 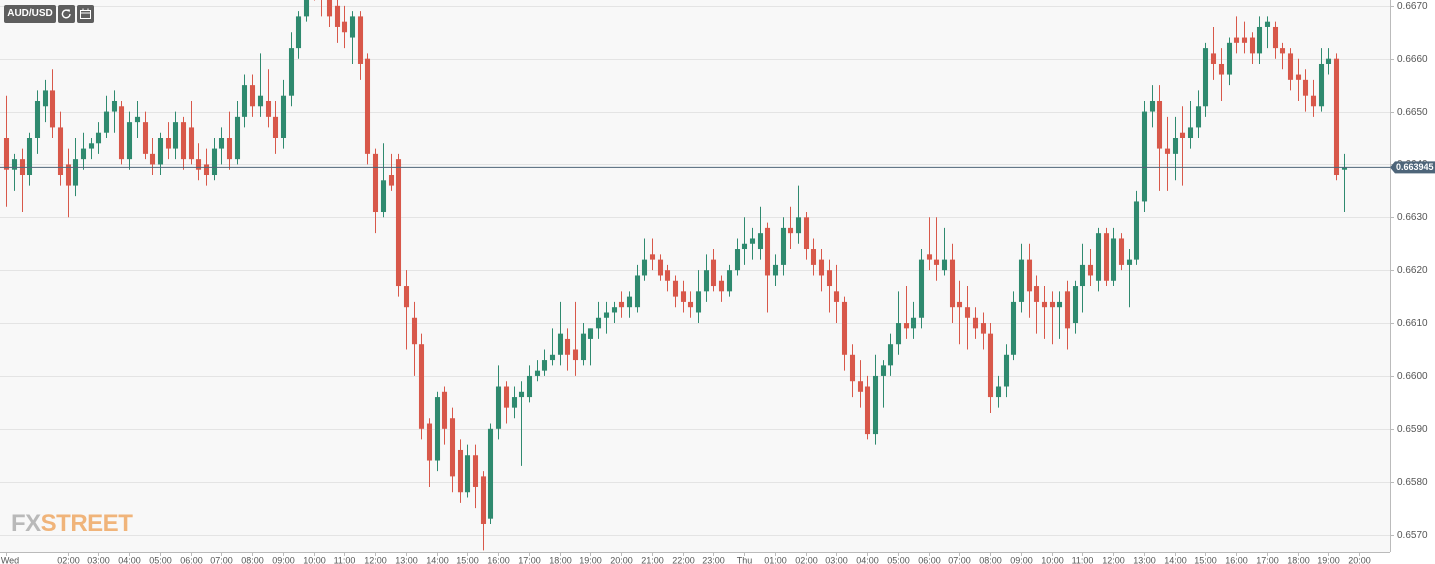 I want to click on x-tick-label: 18:00, so click(x=1298, y=559).